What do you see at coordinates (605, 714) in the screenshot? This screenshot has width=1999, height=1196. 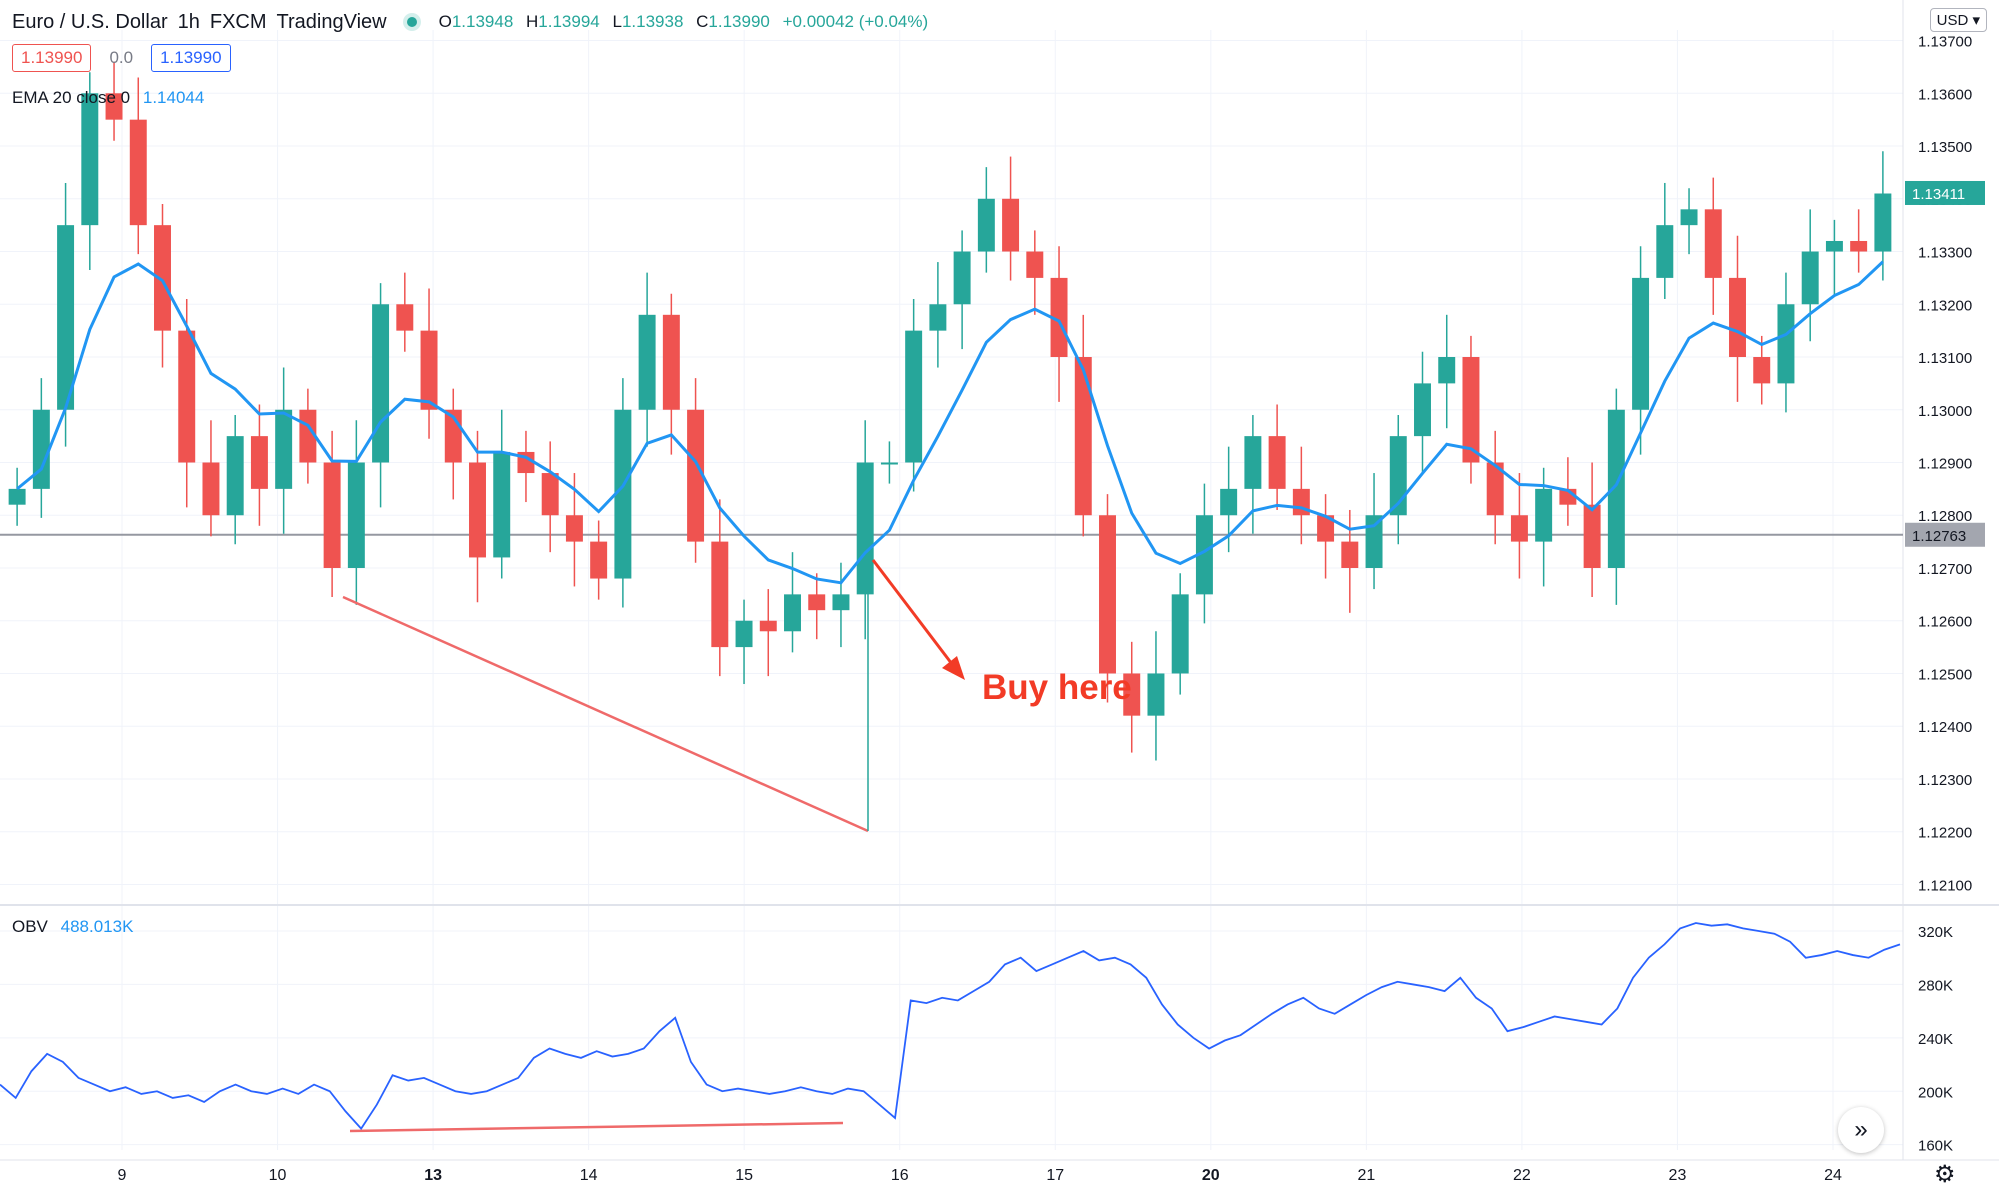 I see `trendline` at bounding box center [605, 714].